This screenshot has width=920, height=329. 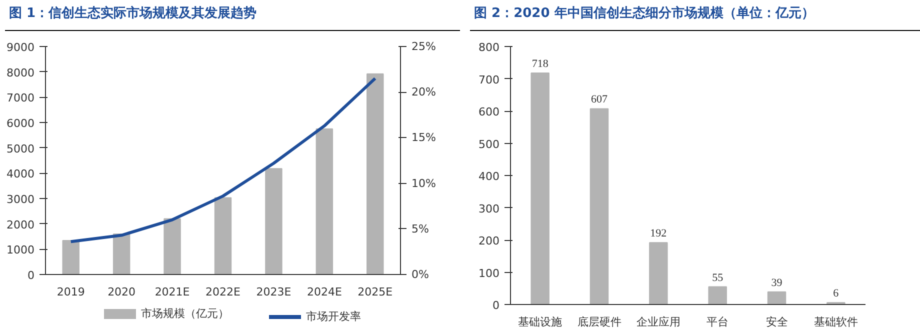 What do you see at coordinates (424, 137) in the screenshot?
I see `y2-tick-label: 15%` at bounding box center [424, 137].